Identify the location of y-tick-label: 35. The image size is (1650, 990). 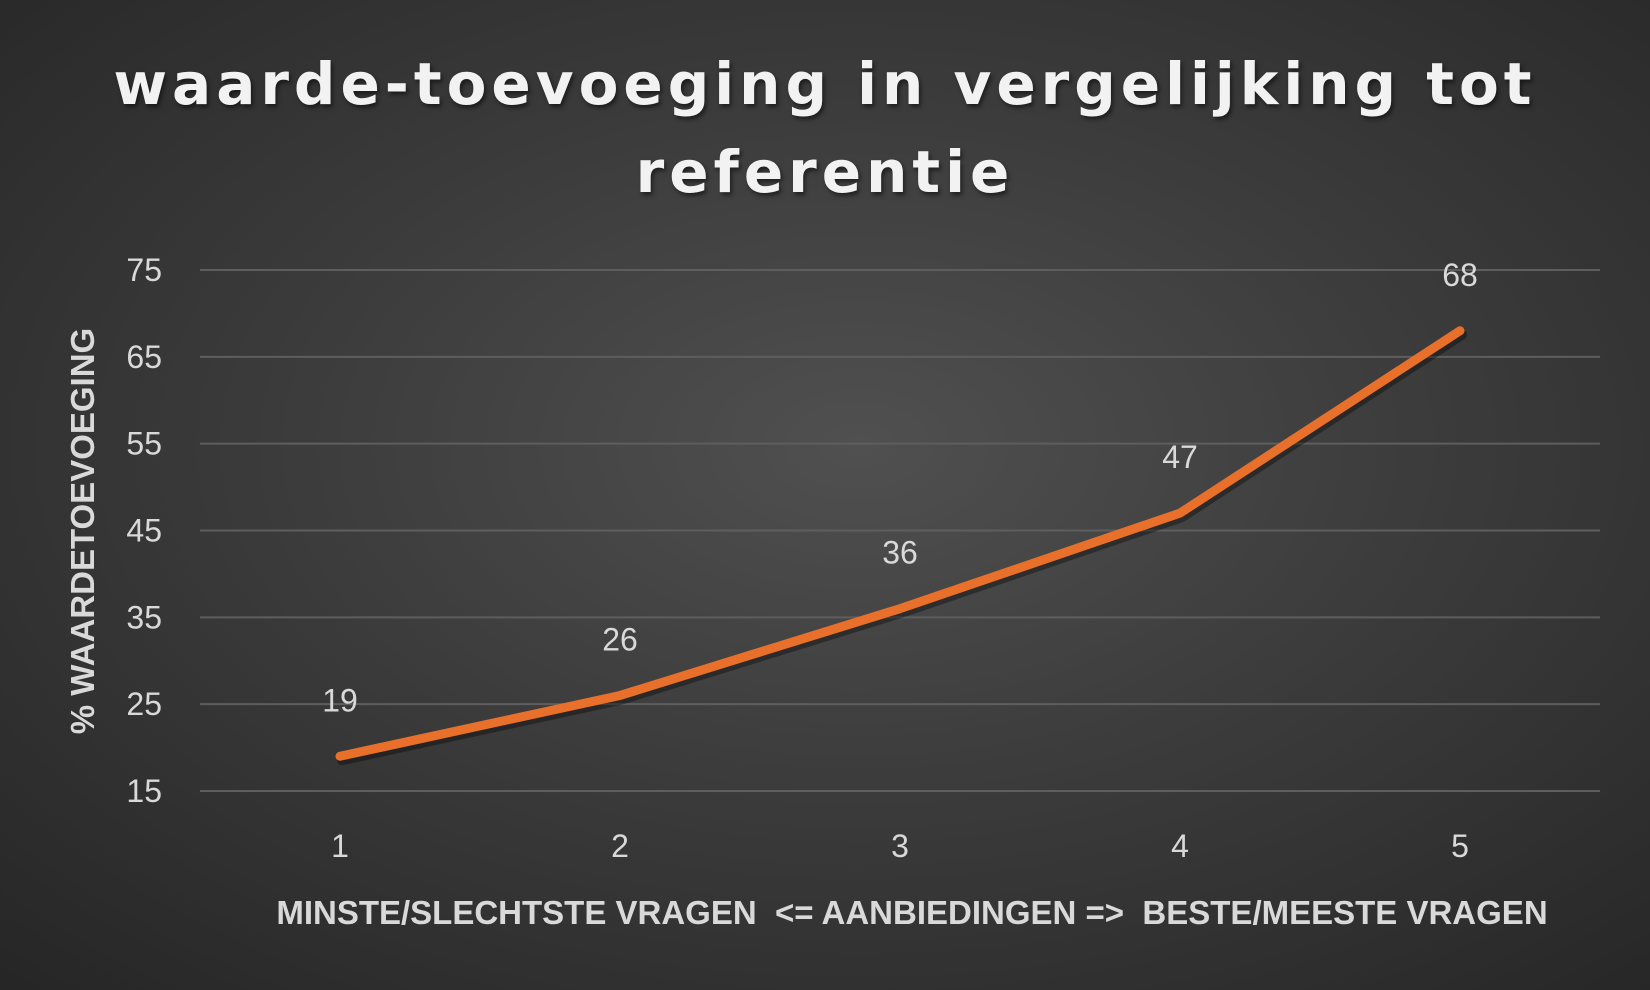
(144, 617).